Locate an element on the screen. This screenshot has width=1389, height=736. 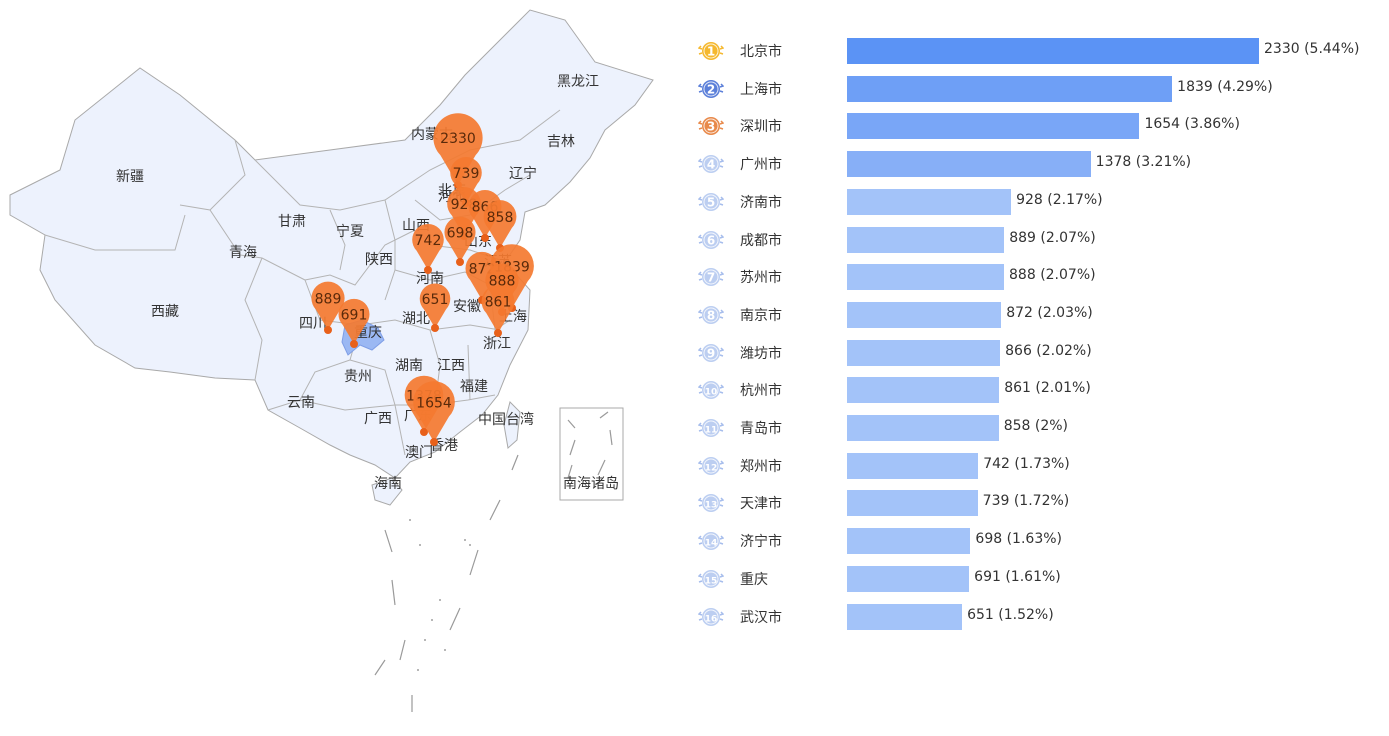
ranking-value-label: 651 (1.52%) is located at coordinates (1010, 615).